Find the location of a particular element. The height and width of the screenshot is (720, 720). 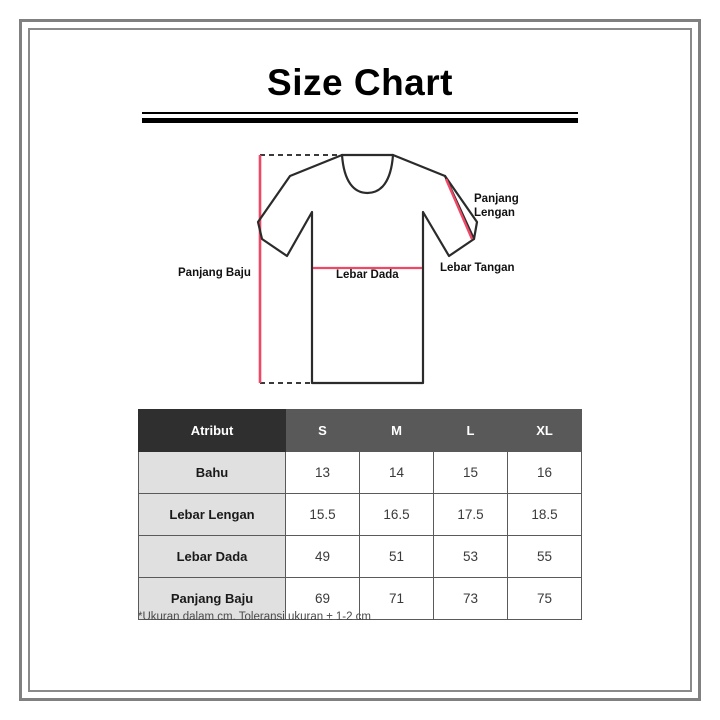

label-body-length: Panjang Baju is located at coordinates (214, 273).